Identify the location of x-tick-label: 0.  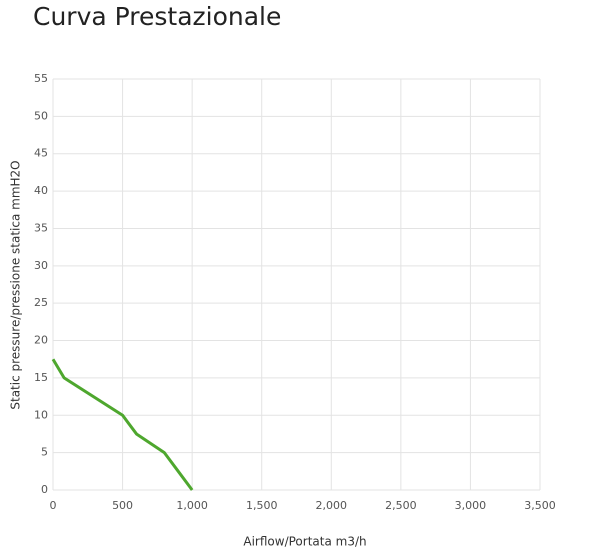
(53, 505).